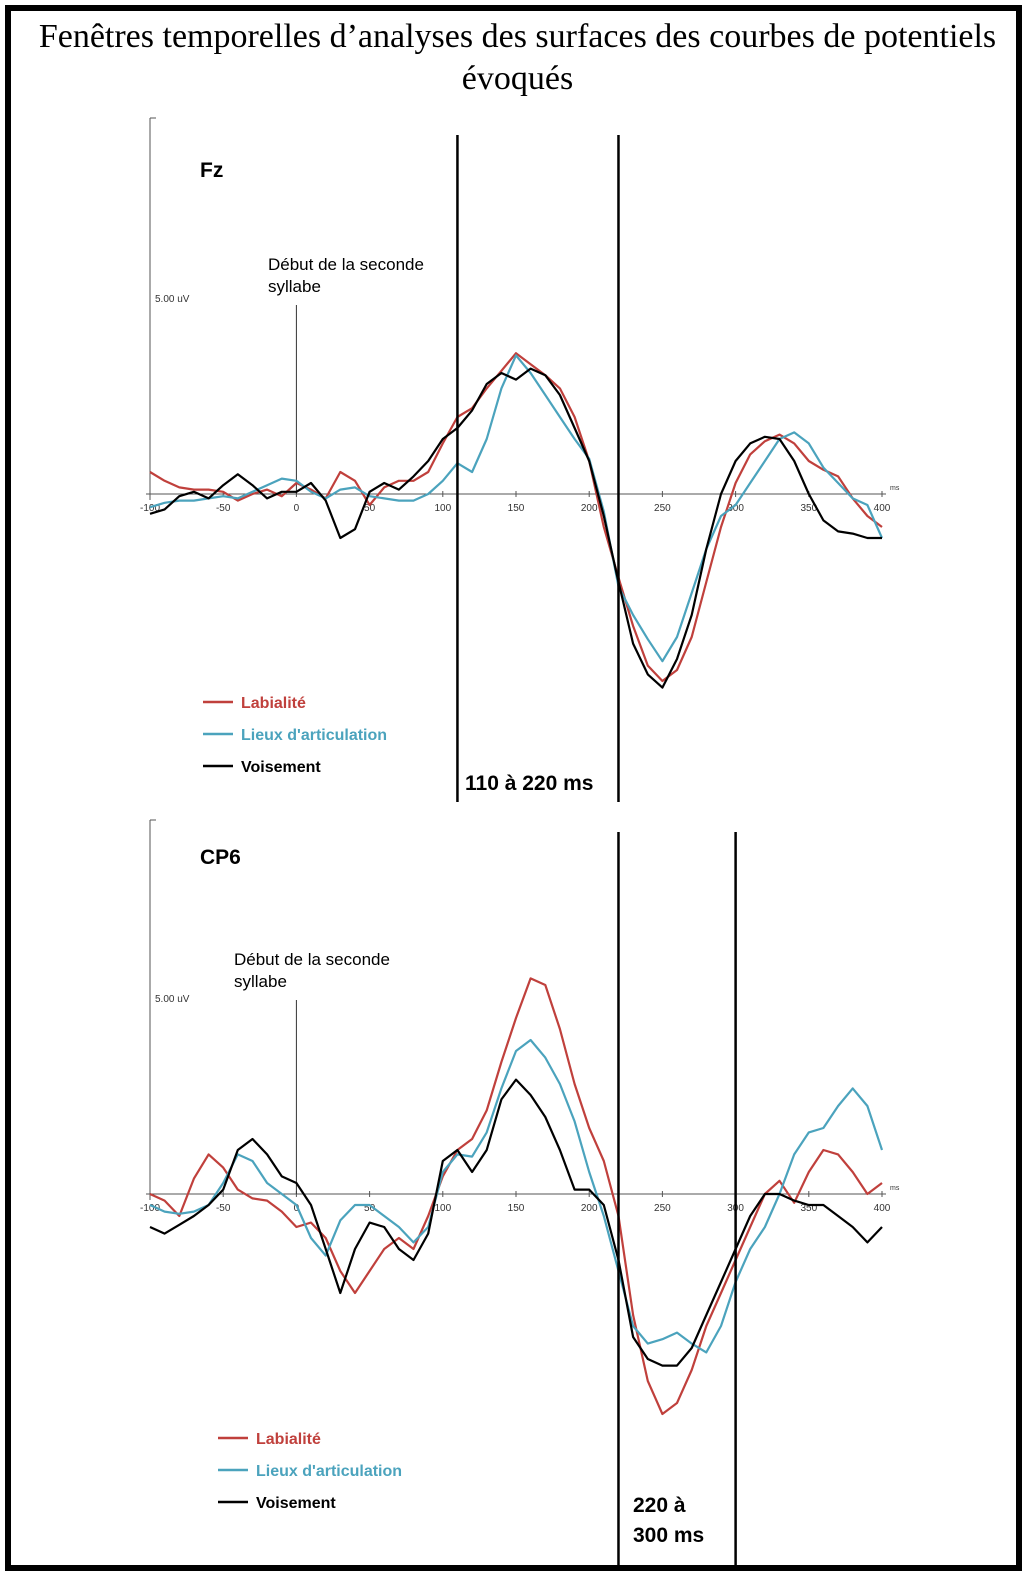 This screenshot has width=1035, height=1576. Describe the element at coordinates (220, 857) in the screenshot. I see `electrode-title: CP6` at that location.